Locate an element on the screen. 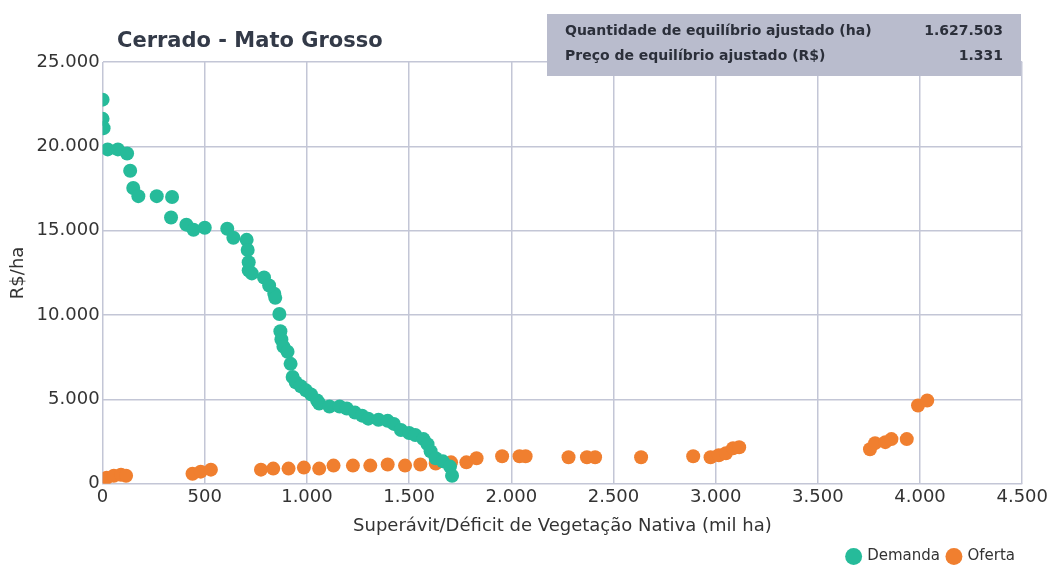 The image size is (1051, 574). y-tick-label: 5.000 is located at coordinates (74, 398).